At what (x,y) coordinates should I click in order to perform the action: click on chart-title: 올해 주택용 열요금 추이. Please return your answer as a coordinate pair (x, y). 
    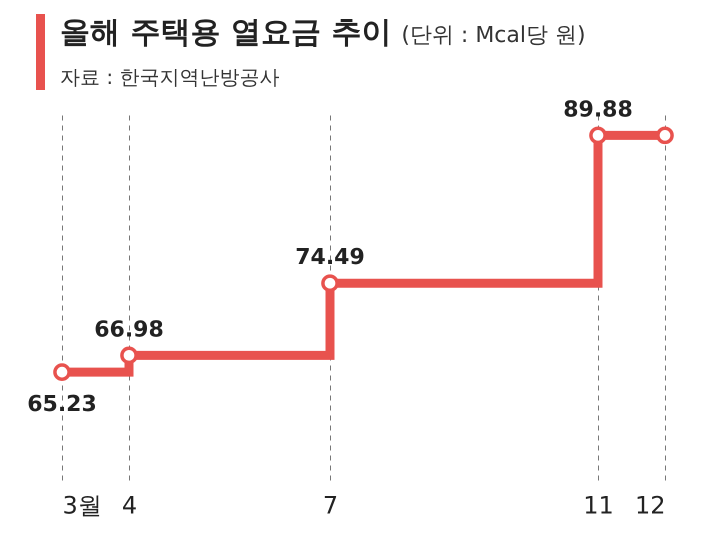
    Looking at the image, I should click on (226, 32).